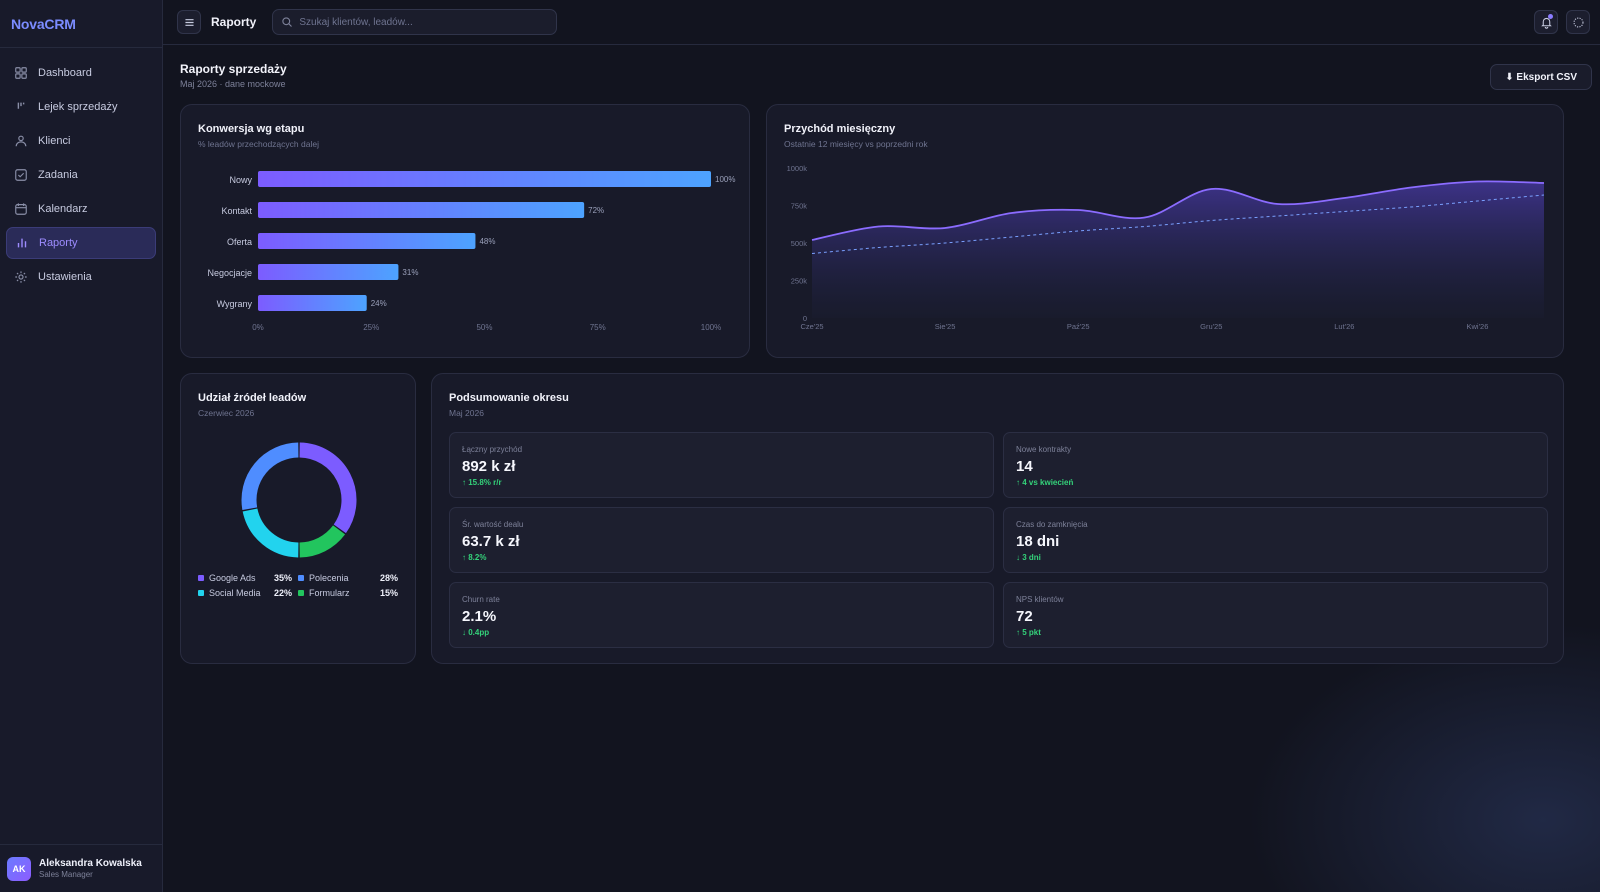  What do you see at coordinates (840, 129) in the screenshot?
I see `card-title: Przychód miesięczny` at bounding box center [840, 129].